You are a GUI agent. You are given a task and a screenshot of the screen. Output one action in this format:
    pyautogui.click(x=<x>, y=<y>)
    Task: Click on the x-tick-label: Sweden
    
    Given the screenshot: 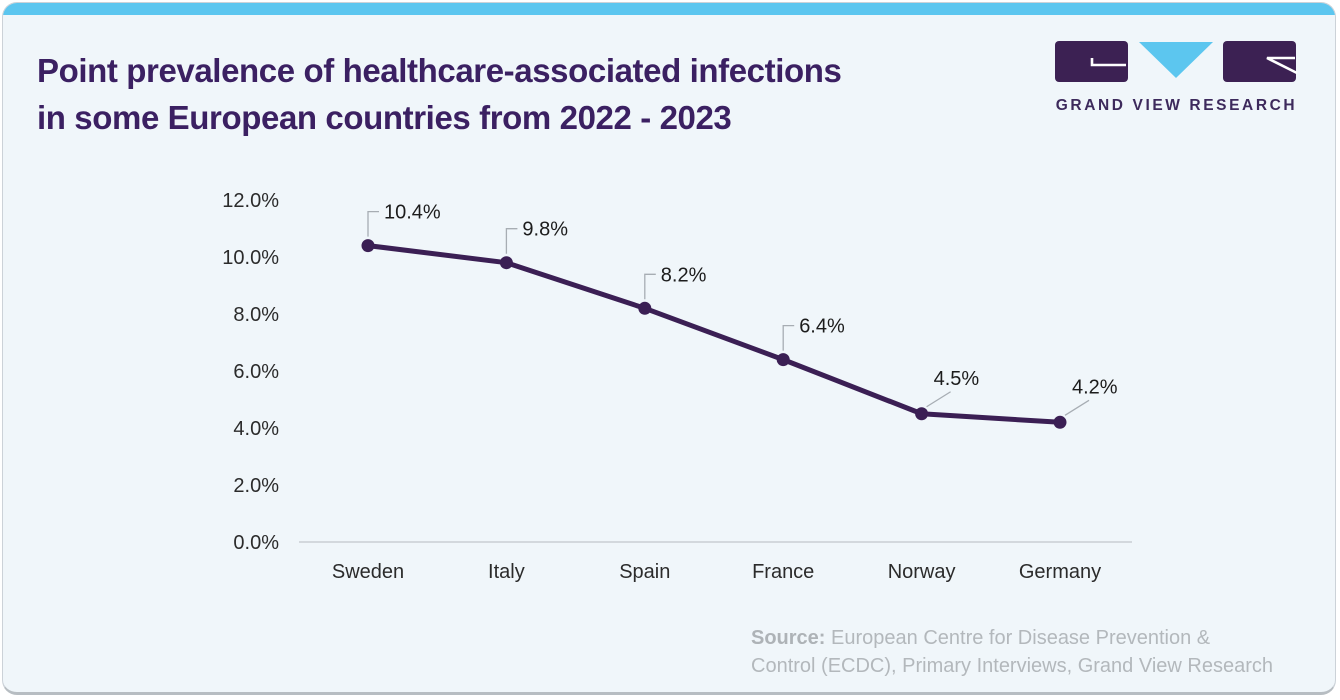 What is the action you would take?
    pyautogui.click(x=368, y=572)
    